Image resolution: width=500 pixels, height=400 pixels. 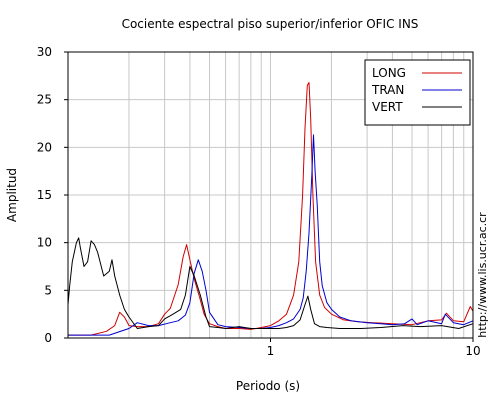 I want to click on x-axis-label: Periodo (s), so click(x=268, y=386).